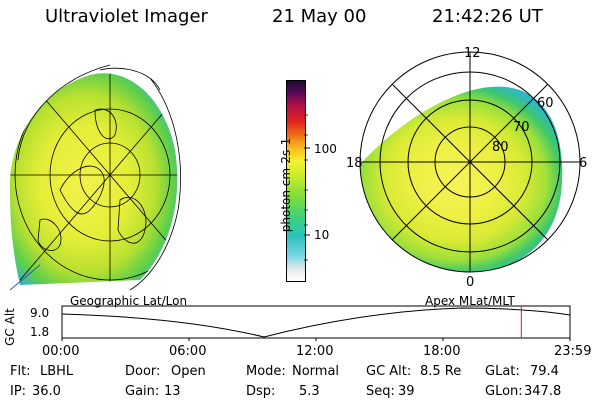 This screenshot has height=400, width=600. Describe the element at coordinates (545, 103) in the screenshot. I see `mlat-label-60: 60` at that location.